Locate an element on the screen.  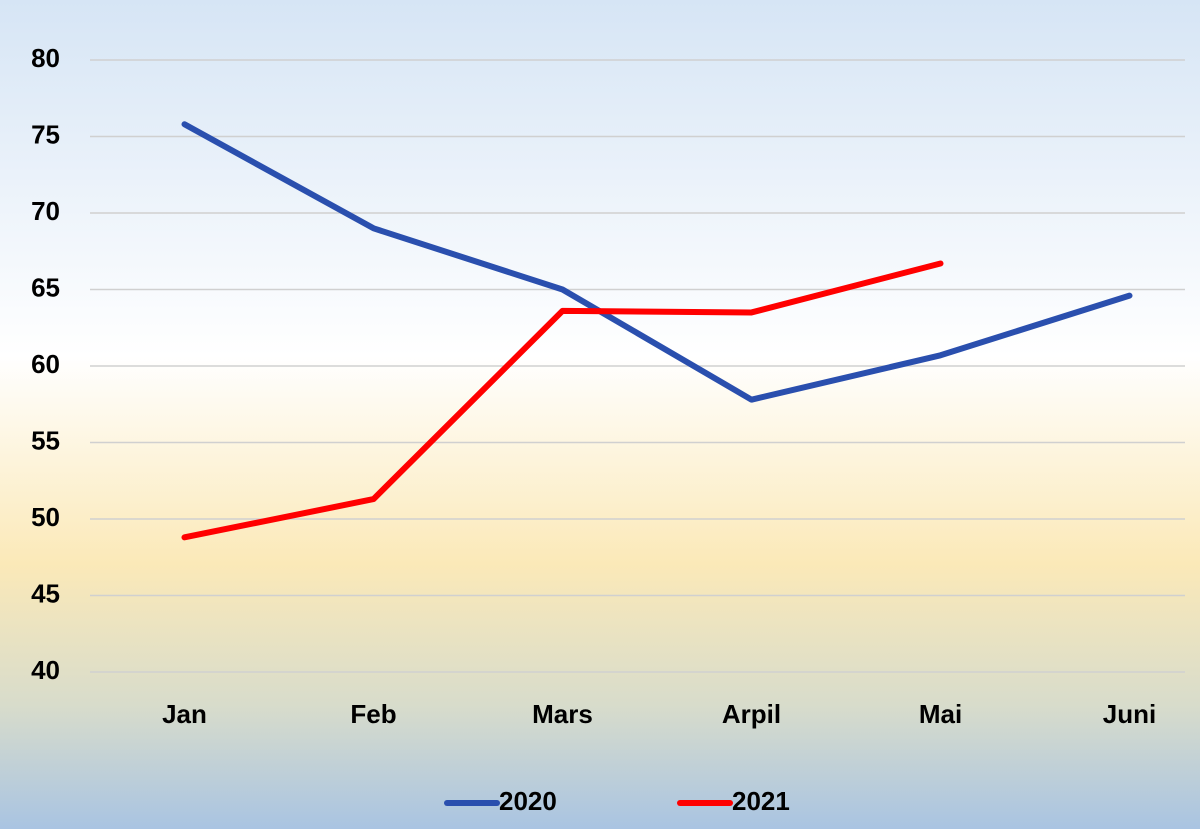
x-tick-label: Feb is located at coordinates (373, 714).